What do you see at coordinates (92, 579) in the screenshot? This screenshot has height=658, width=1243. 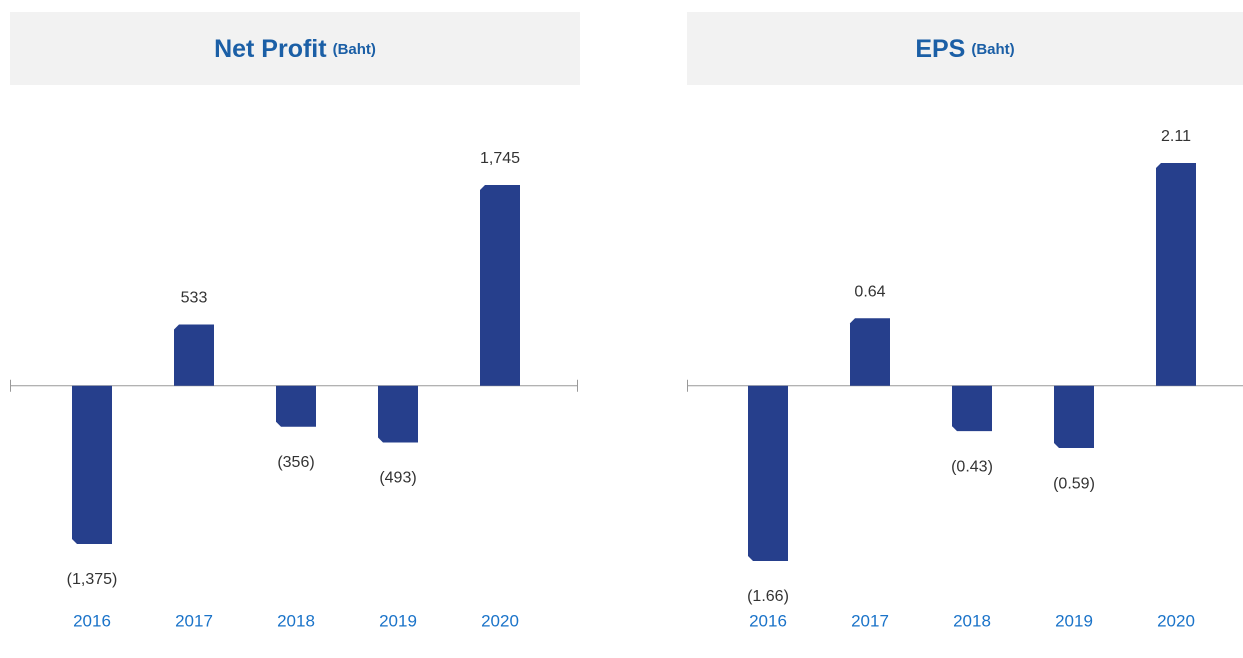 I see `value-label: (1,375)` at bounding box center [92, 579].